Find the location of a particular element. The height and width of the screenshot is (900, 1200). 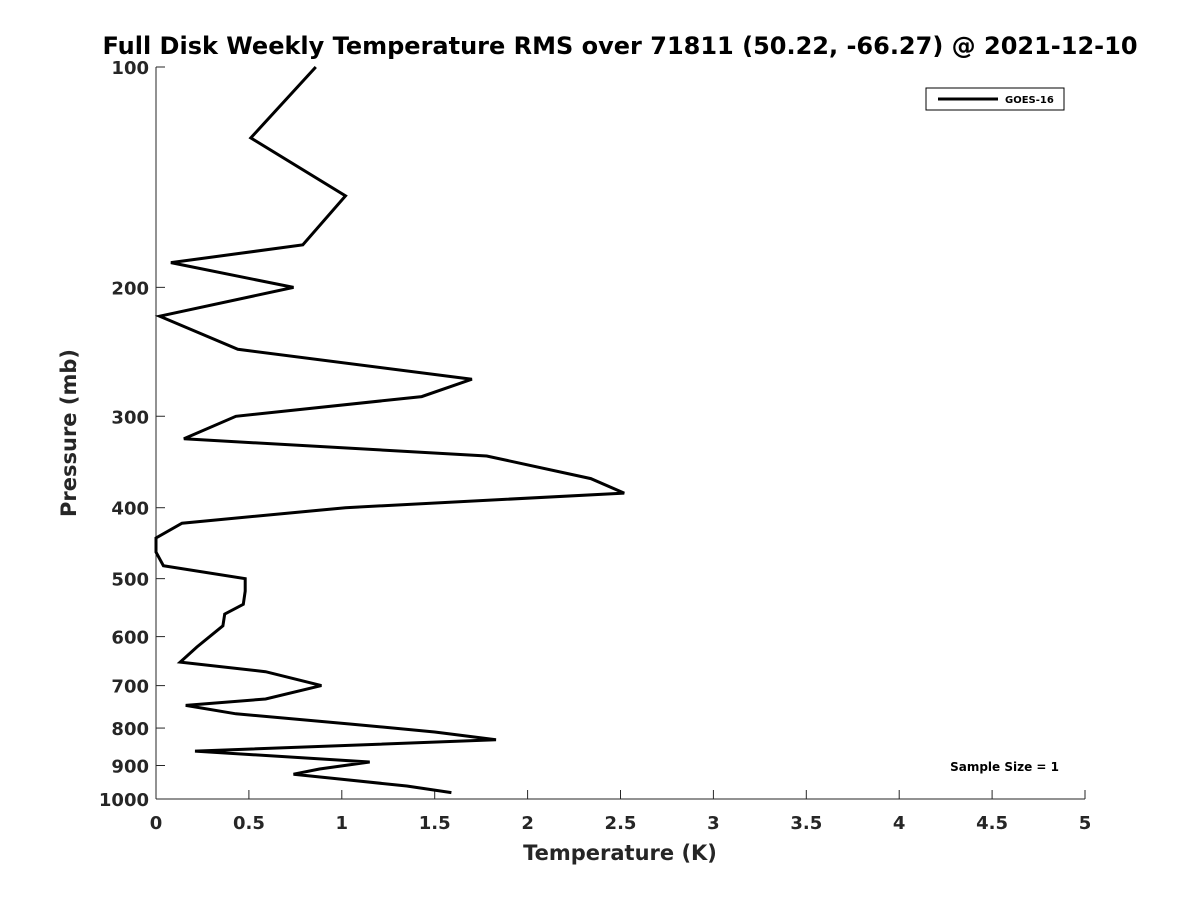

y-axis-label: Pressure (mb) is located at coordinates (69, 433).